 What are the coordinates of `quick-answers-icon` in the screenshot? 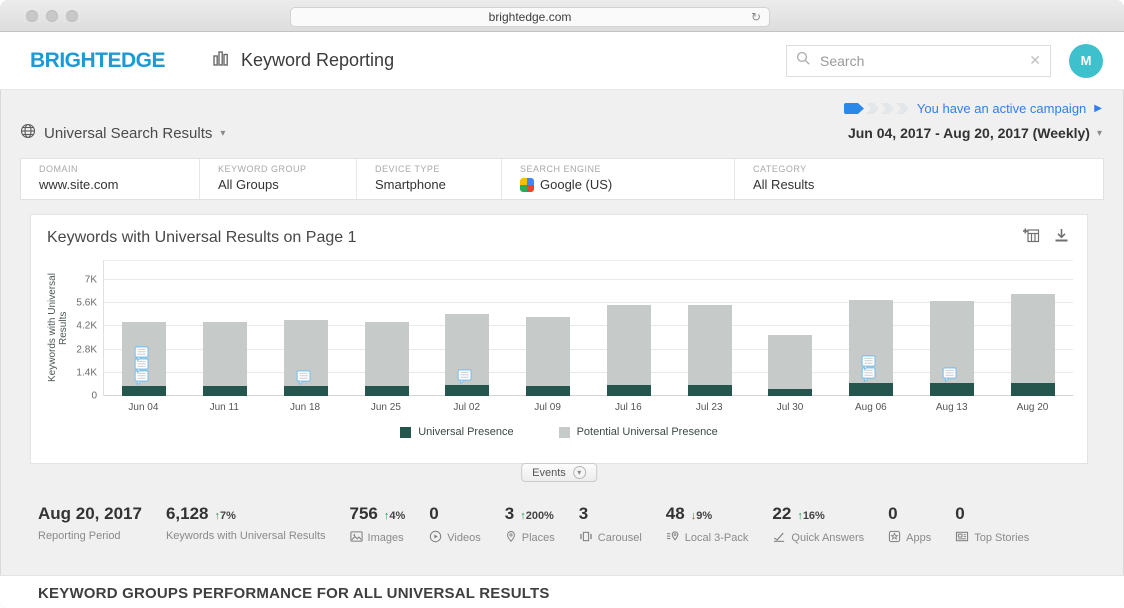 It's located at (779, 538).